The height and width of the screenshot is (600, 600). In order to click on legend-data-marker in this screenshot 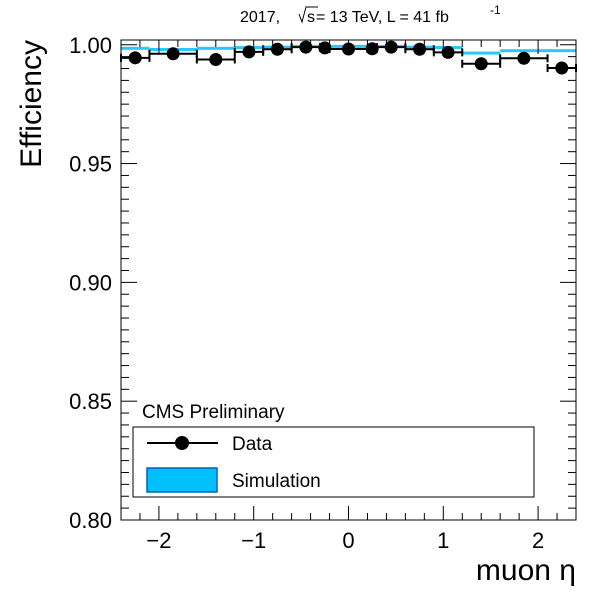, I will do `click(182, 443)`.